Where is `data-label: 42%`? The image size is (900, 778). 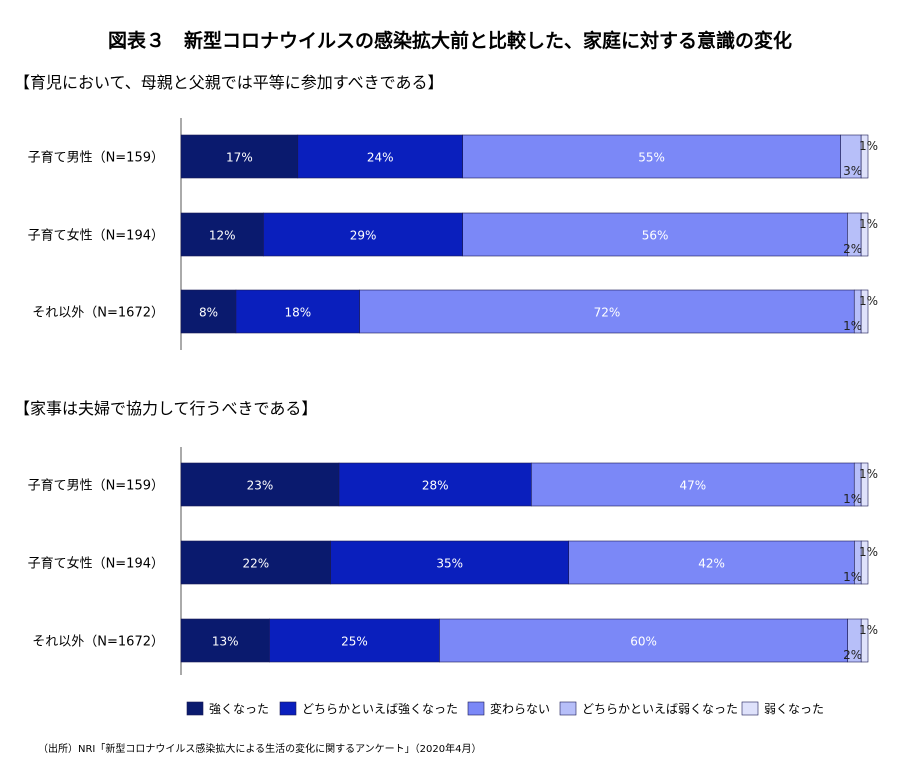
data-label: 42% is located at coordinates (711, 564).